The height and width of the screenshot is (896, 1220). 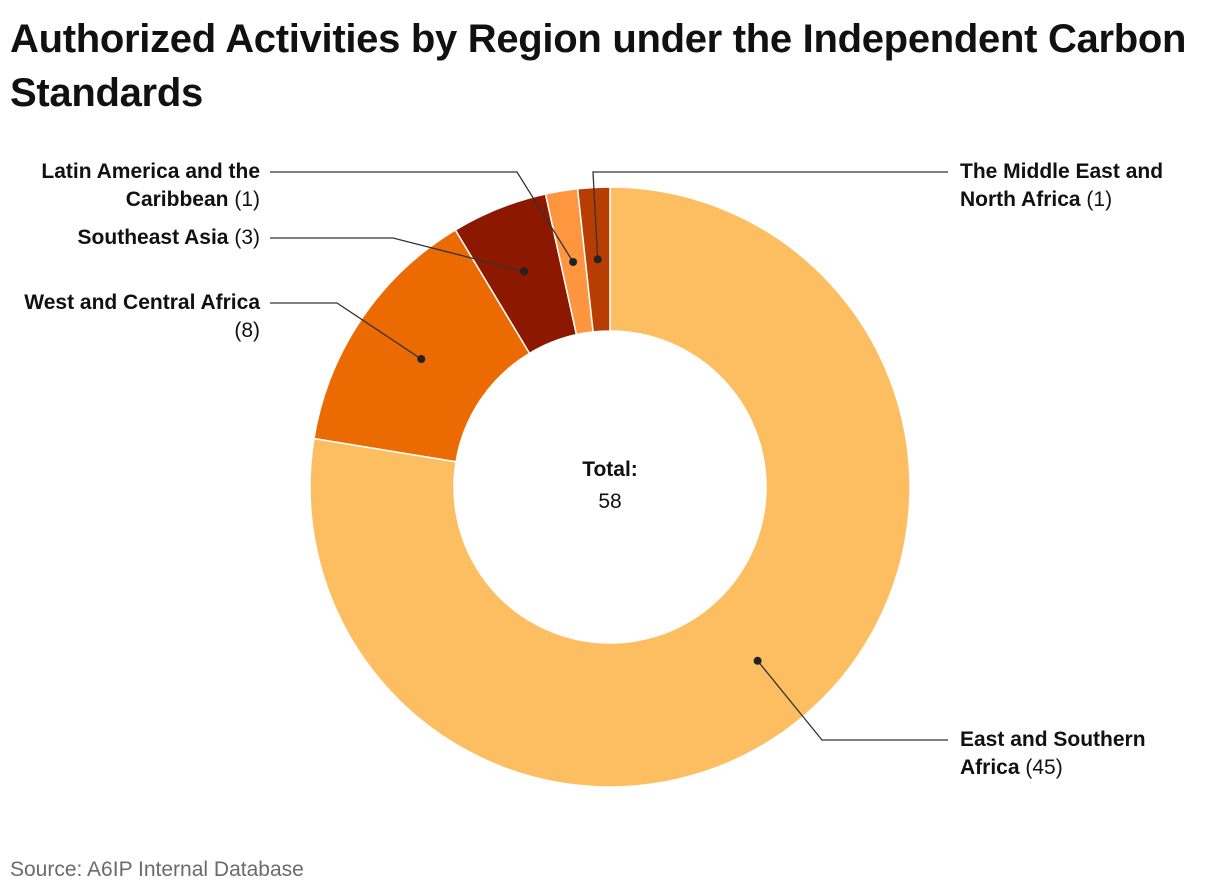 What do you see at coordinates (397, 255) in the screenshot?
I see `leader-southeast-asia` at bounding box center [397, 255].